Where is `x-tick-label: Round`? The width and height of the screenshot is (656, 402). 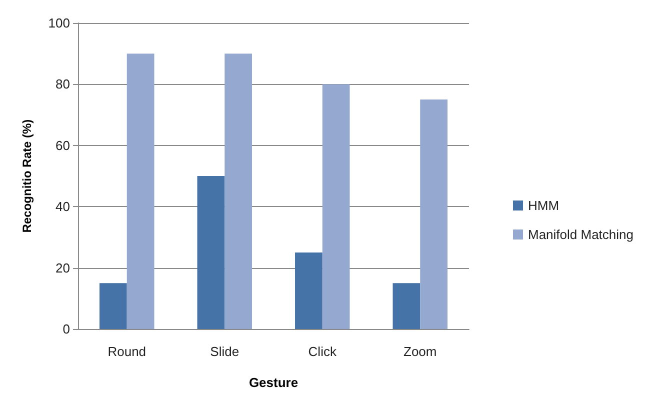
x-tick-label: Round is located at coordinates (127, 351).